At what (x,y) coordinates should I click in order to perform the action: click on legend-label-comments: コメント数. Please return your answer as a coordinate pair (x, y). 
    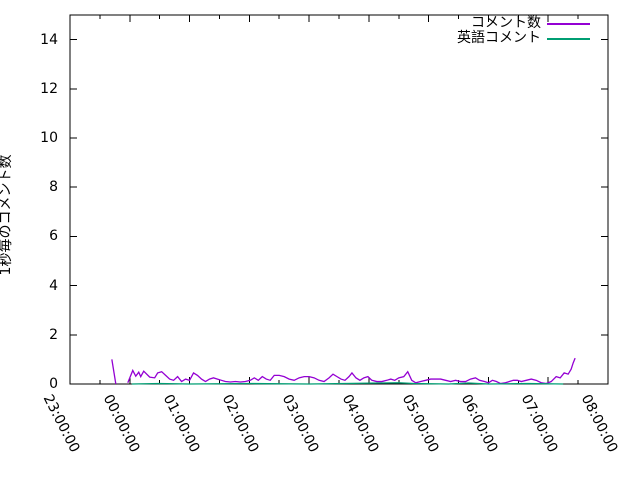
    Looking at the image, I should click on (506, 23).